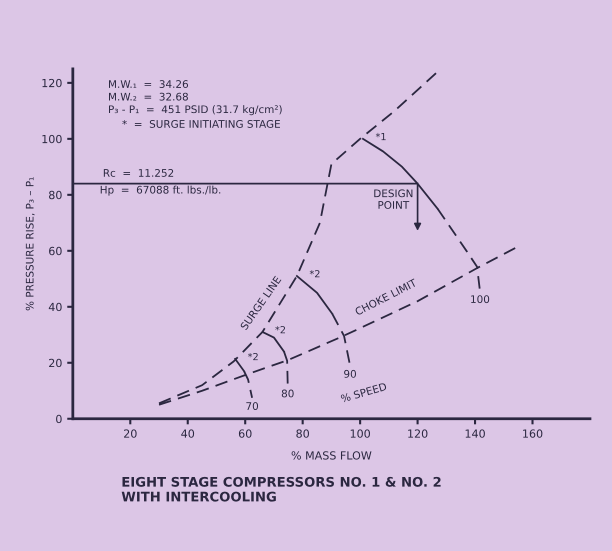  What do you see at coordinates (148, 84) in the screenshot?
I see `annotation: M.W.₁ = 34.26` at bounding box center [148, 84].